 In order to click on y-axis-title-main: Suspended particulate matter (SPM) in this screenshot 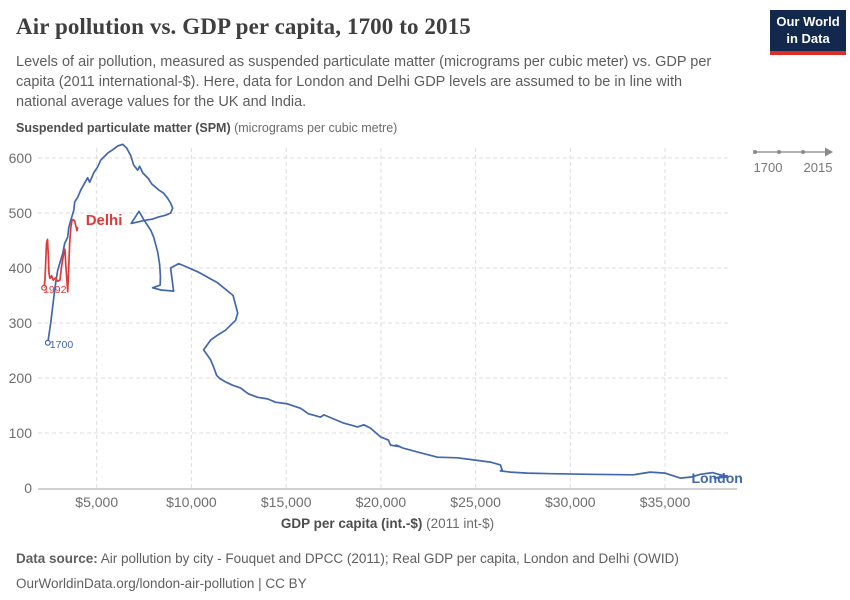, I will do `click(123, 128)`.